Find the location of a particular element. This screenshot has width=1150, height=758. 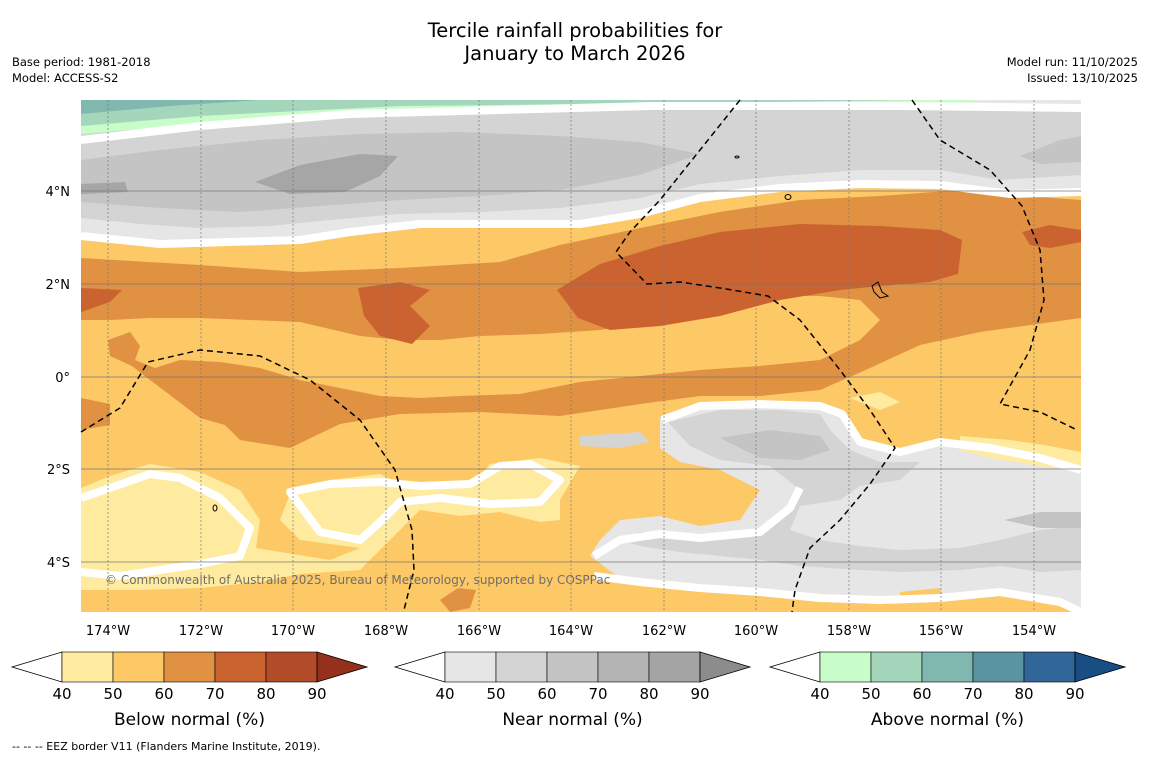

contour-north-top is located at coordinates (581, 123).